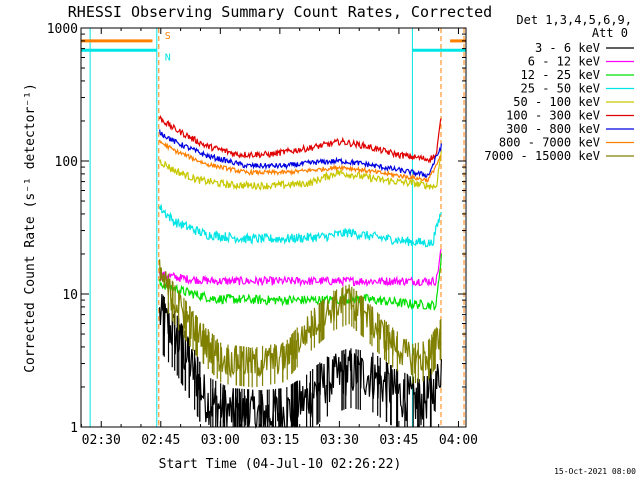 This screenshot has height=480, width=640. Describe the element at coordinates (556, 102) in the screenshot. I see `legend-entry-label-4: 50 - 100 keV` at that location.